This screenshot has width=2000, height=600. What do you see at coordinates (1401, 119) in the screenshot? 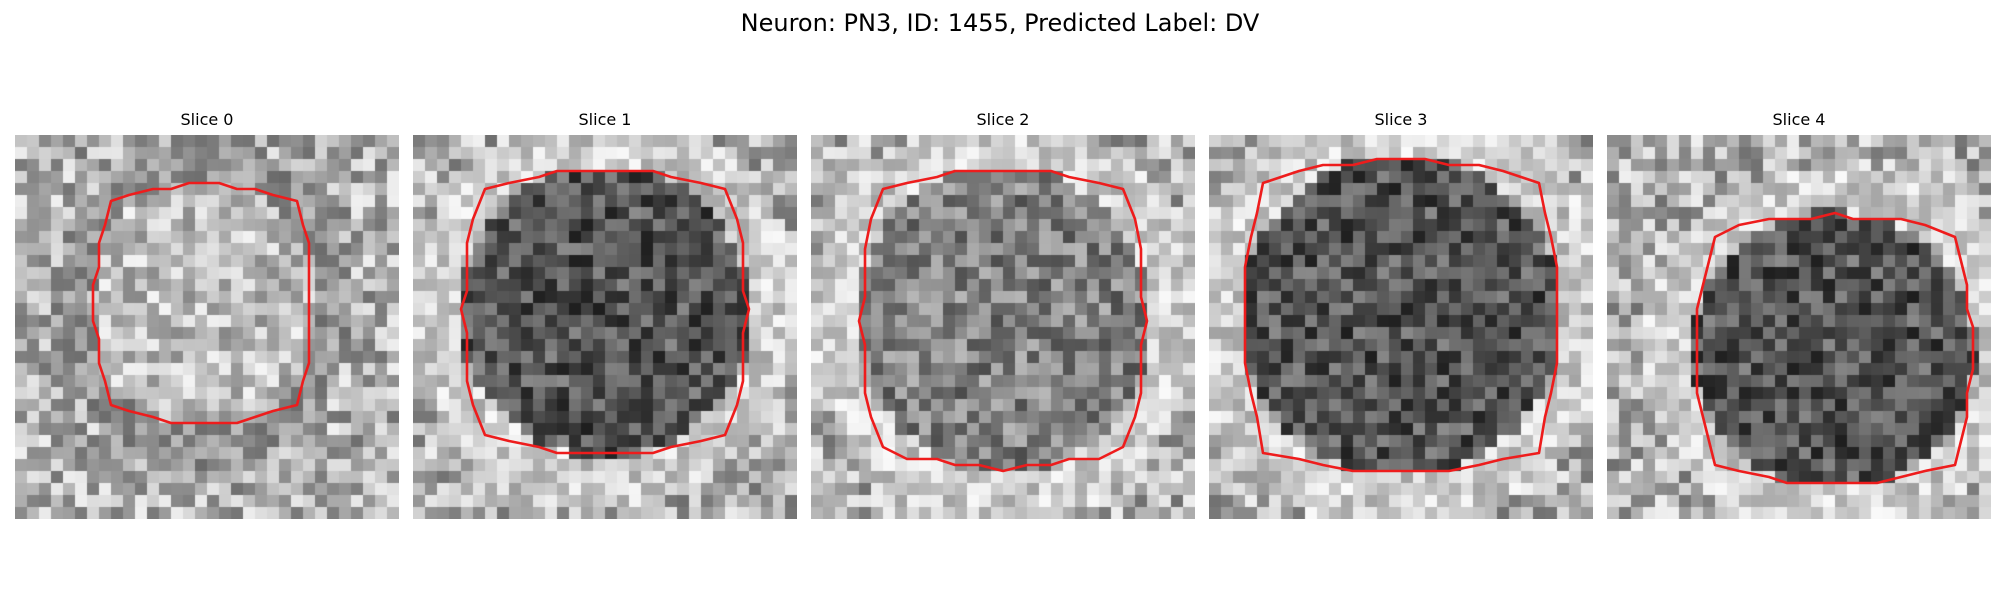
I see `slice-title-3: Slice 3` at bounding box center [1401, 119].